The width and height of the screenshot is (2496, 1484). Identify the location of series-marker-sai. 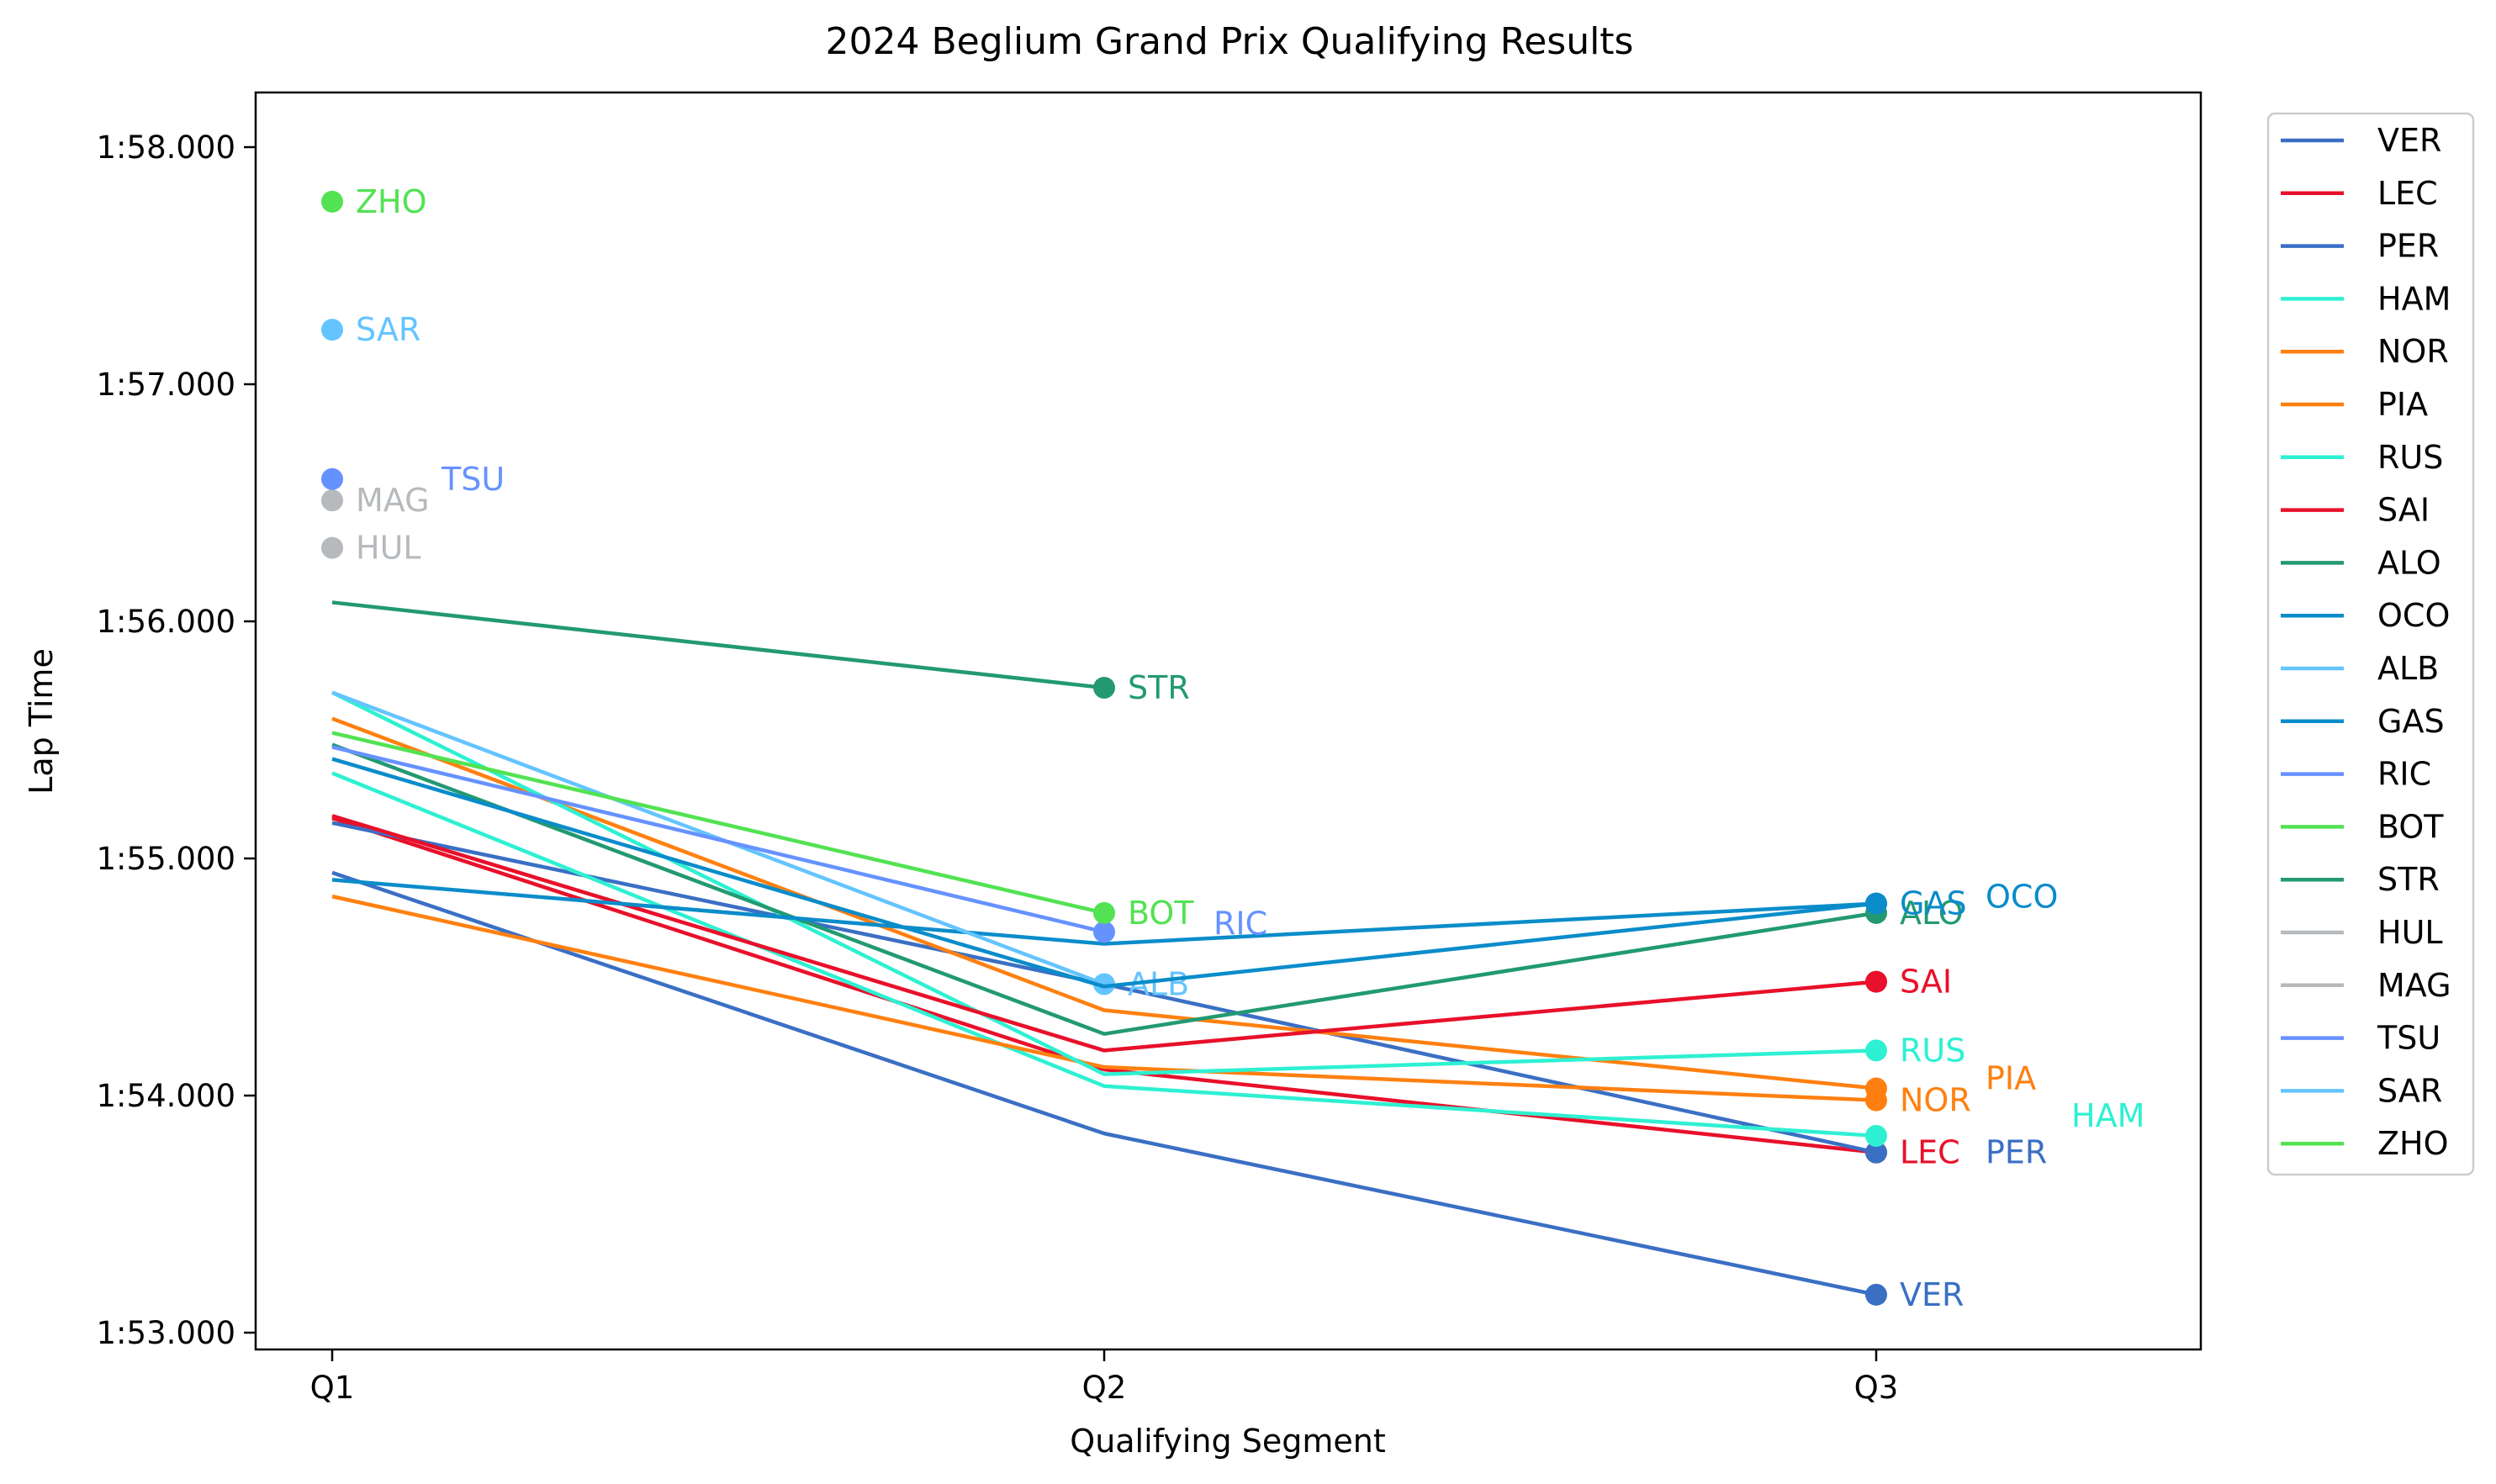
(1876, 982).